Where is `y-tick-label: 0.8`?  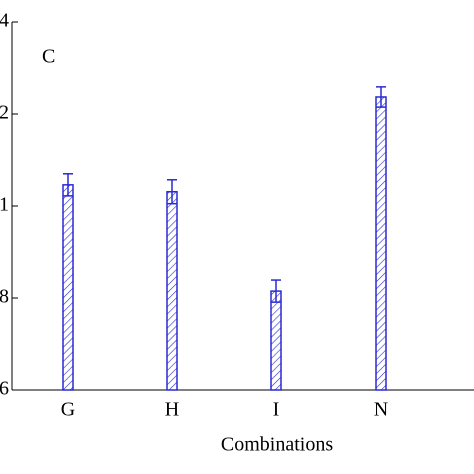 y-tick-label: 0.8 is located at coordinates (4, 297).